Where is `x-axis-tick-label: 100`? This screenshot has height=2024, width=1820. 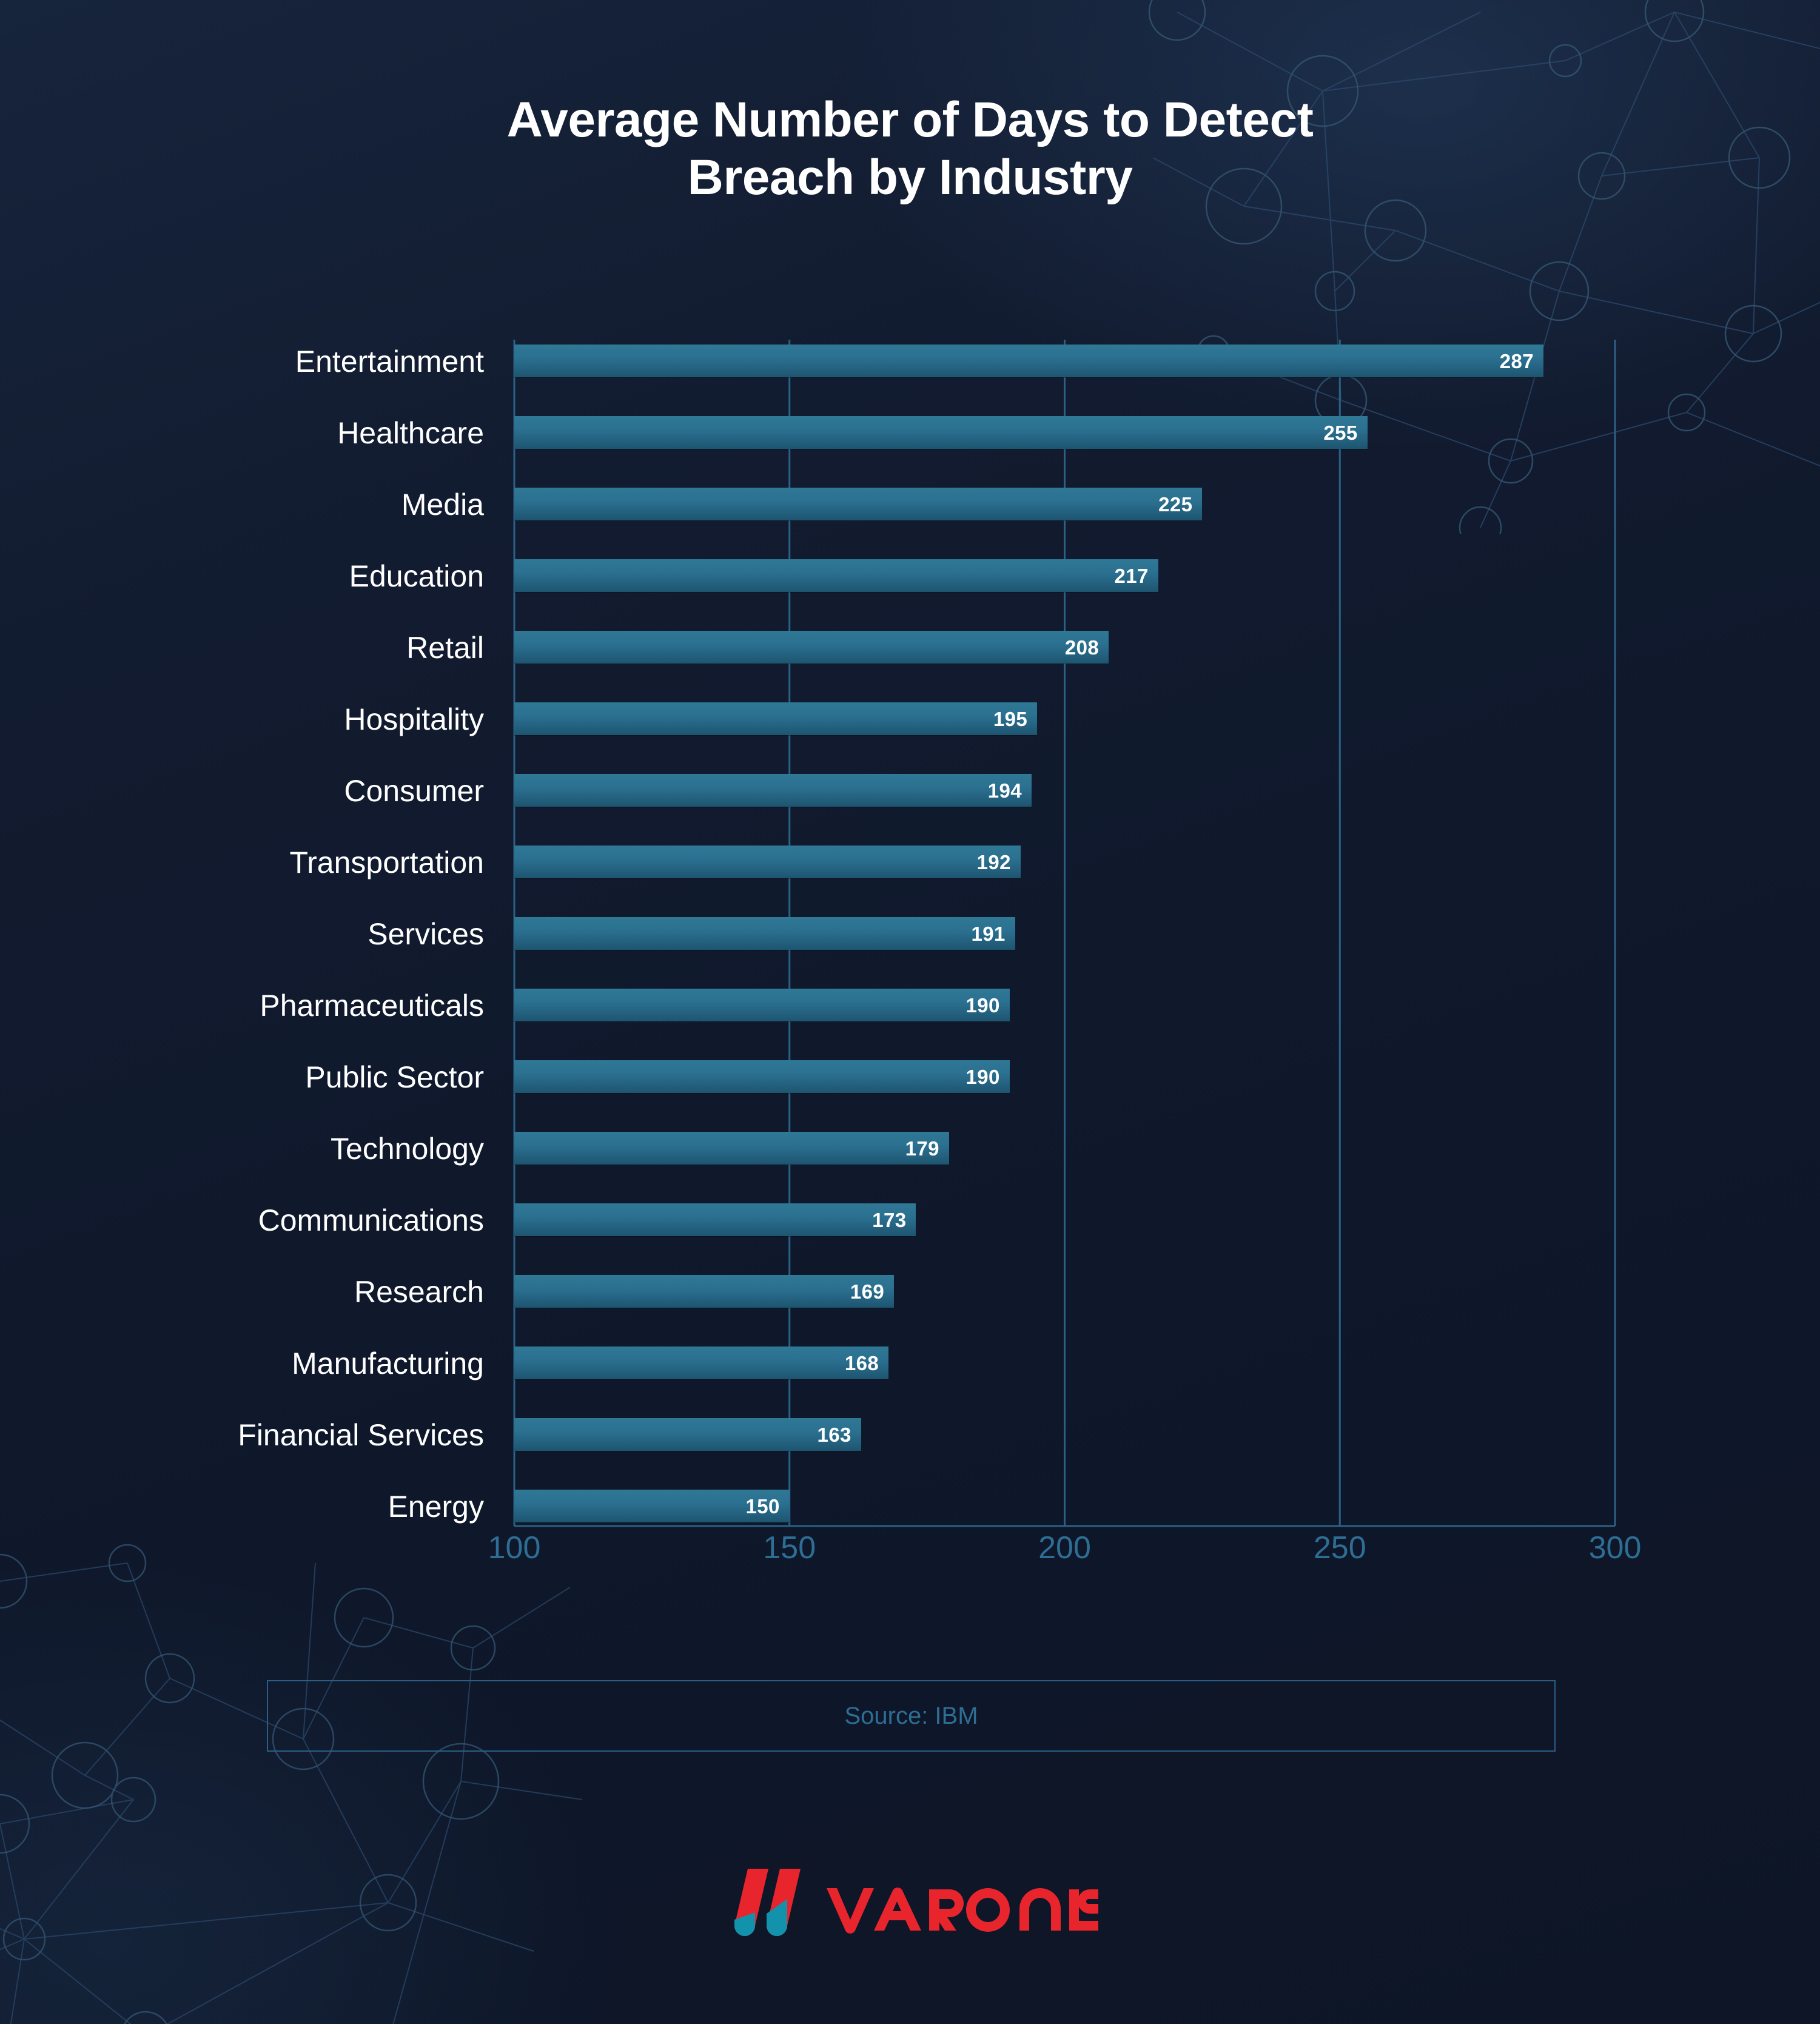
x-axis-tick-label: 100 is located at coordinates (514, 1547).